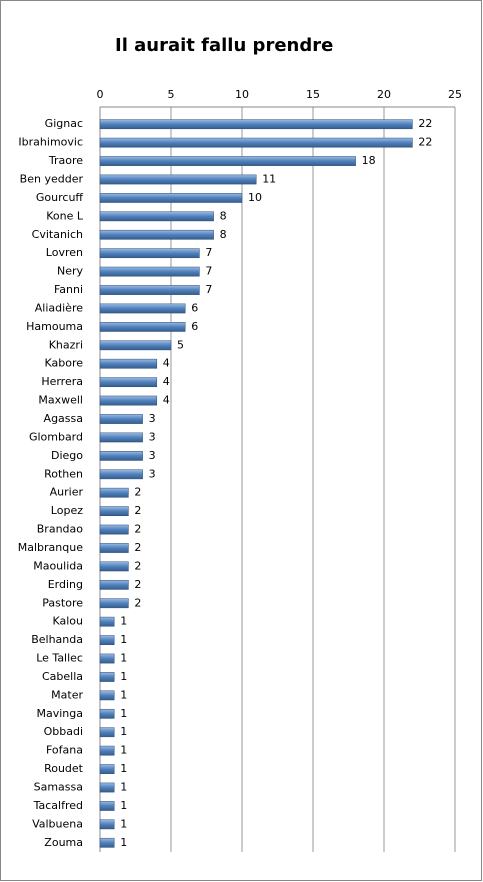 The width and height of the screenshot is (483, 882). I want to click on y-tick-label: Zouma, so click(63, 842).